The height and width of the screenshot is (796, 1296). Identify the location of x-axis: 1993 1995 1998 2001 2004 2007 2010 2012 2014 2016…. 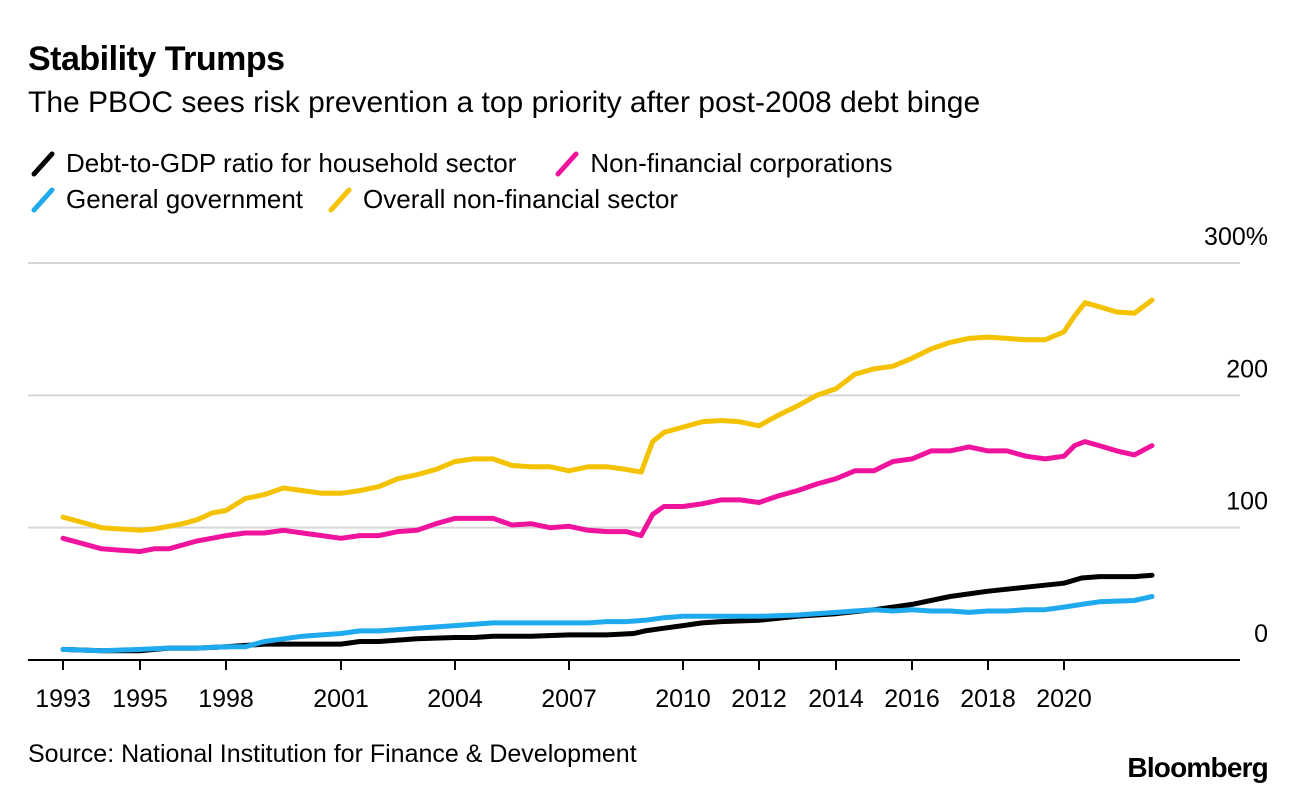
(634, 686).